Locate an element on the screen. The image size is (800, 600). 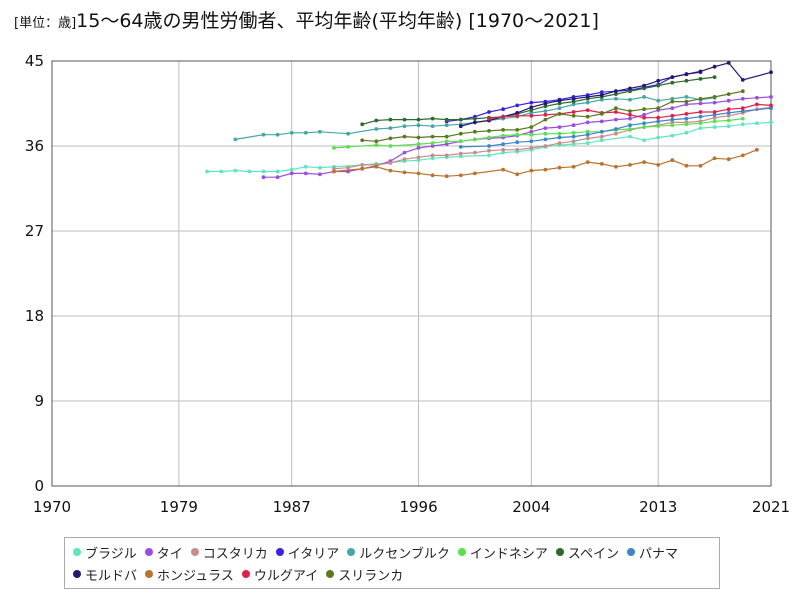
legend-marker is located at coordinates (194, 552).